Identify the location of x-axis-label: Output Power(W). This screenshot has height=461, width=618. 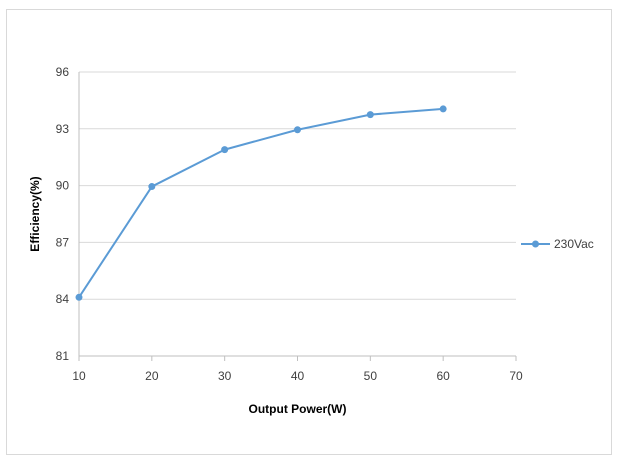
(298, 409).